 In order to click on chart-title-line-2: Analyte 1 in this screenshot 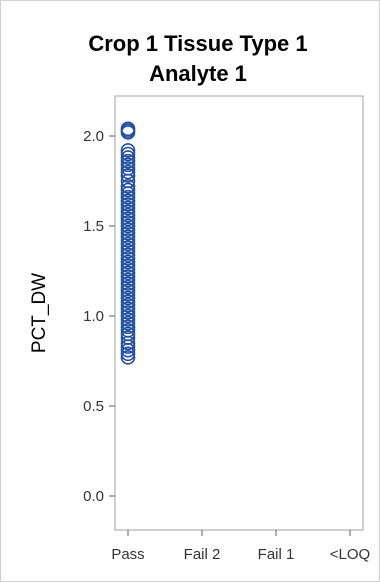, I will do `click(198, 73)`.